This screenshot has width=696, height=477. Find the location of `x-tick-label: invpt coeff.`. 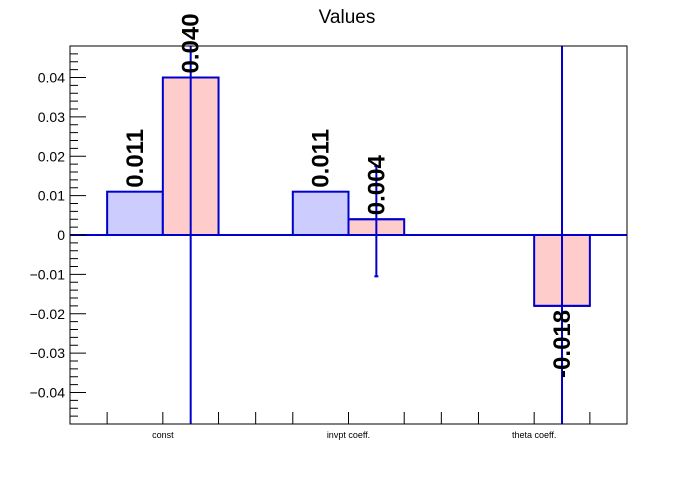

x-tick-label: invpt coeff. is located at coordinates (348, 435).